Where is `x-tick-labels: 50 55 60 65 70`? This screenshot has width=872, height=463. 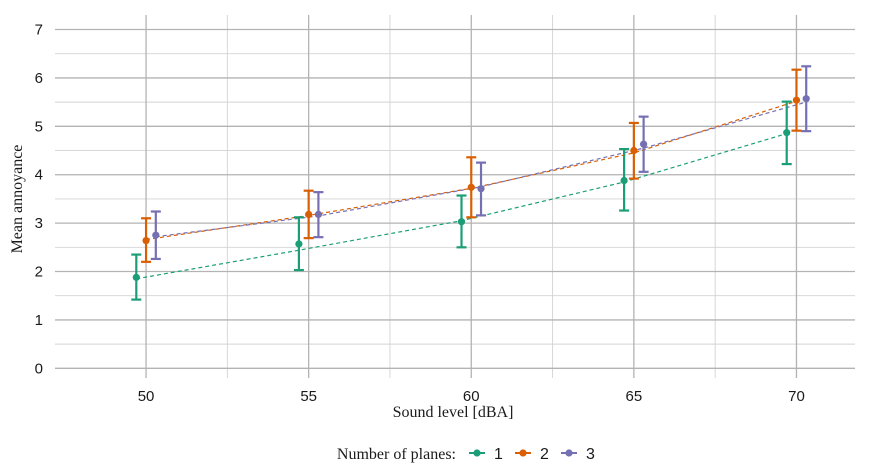 x-tick-labels: 50 55 60 65 70 is located at coordinates (471, 396).